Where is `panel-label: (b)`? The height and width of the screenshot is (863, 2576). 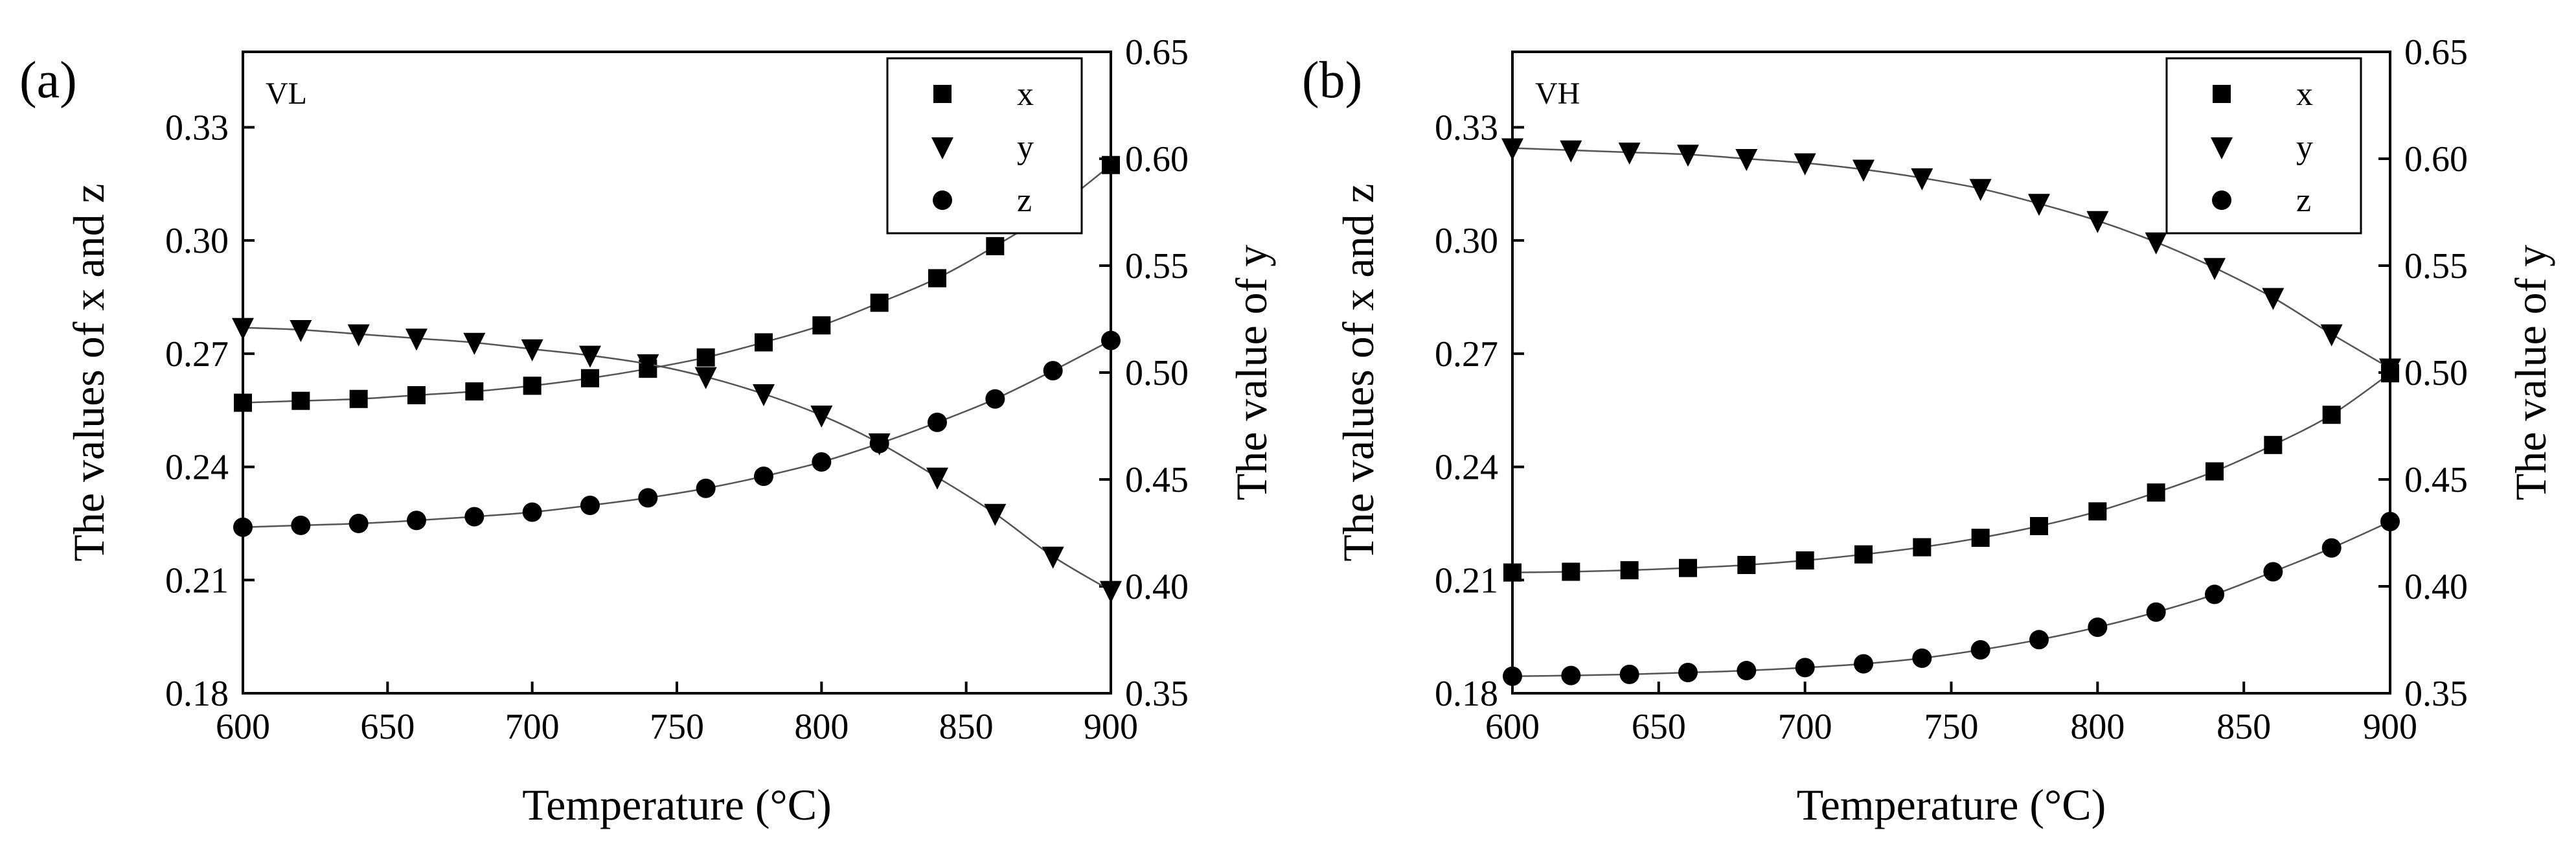
panel-label: (b) is located at coordinates (1332, 80).